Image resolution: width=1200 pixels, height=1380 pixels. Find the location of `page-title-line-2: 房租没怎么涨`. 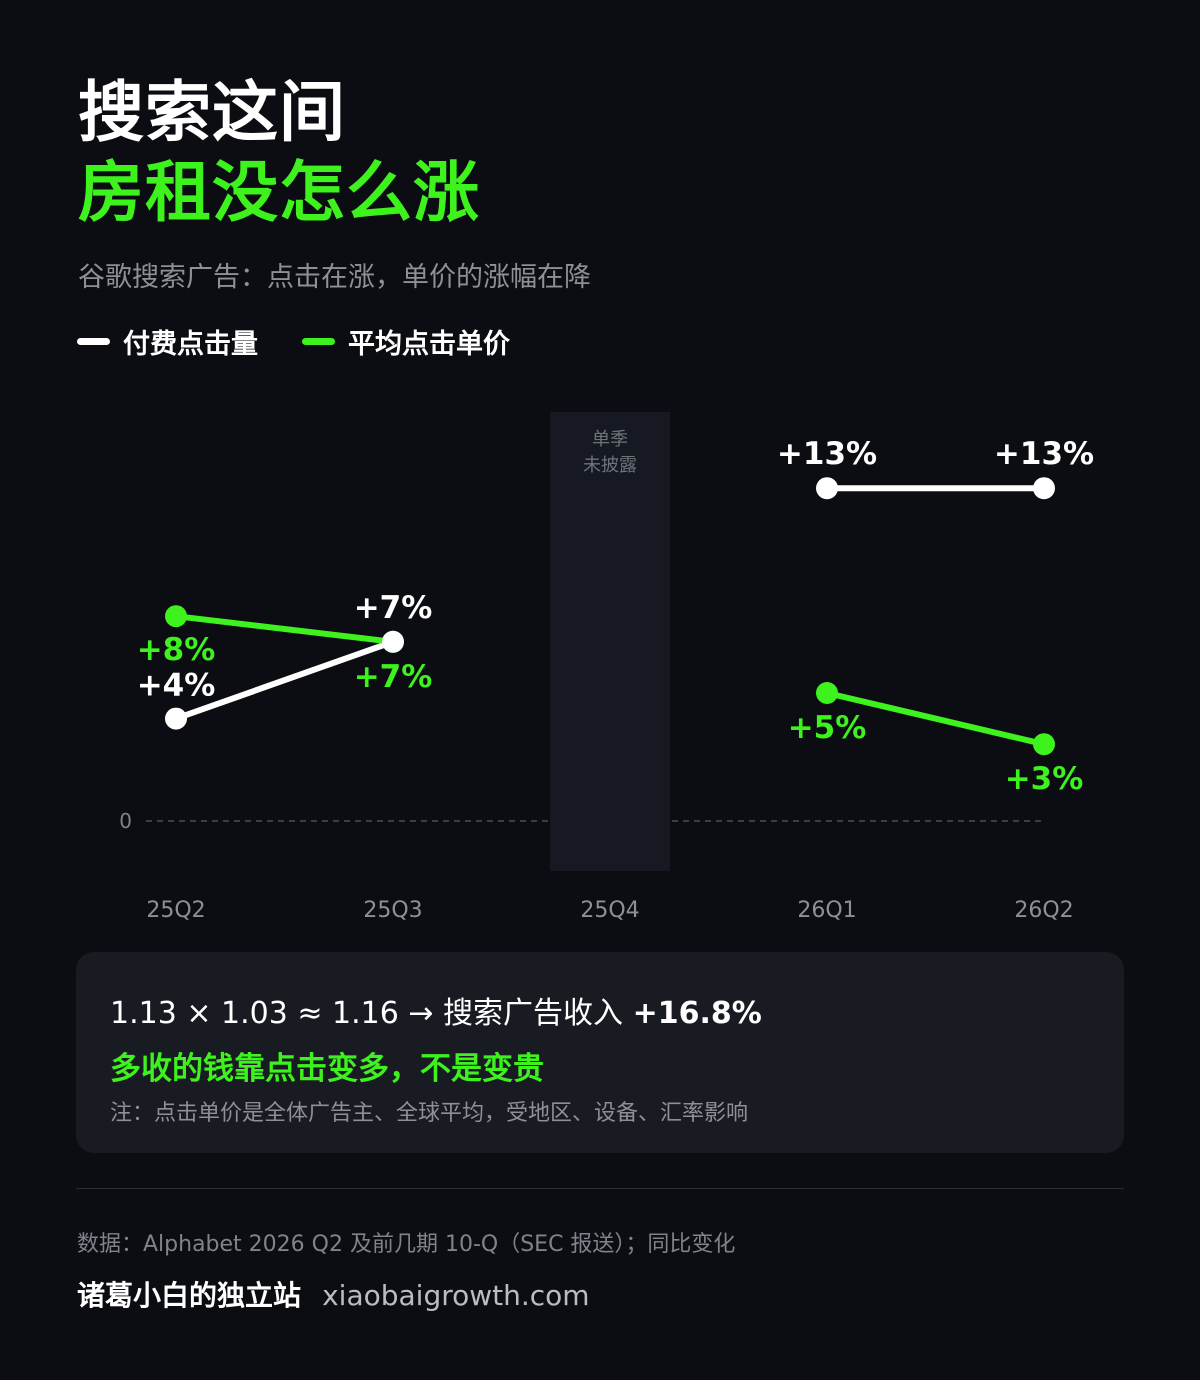

page-title-line-2: 房租没怎么涨 is located at coordinates (279, 192).